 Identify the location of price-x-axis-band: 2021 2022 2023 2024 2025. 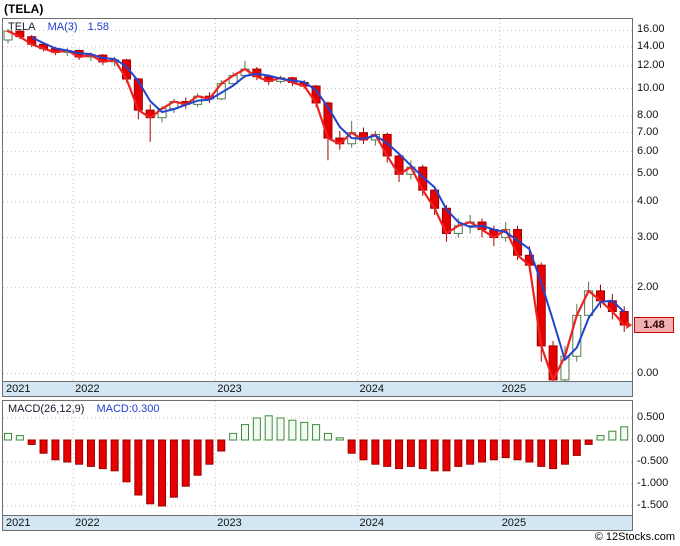
(317, 388).